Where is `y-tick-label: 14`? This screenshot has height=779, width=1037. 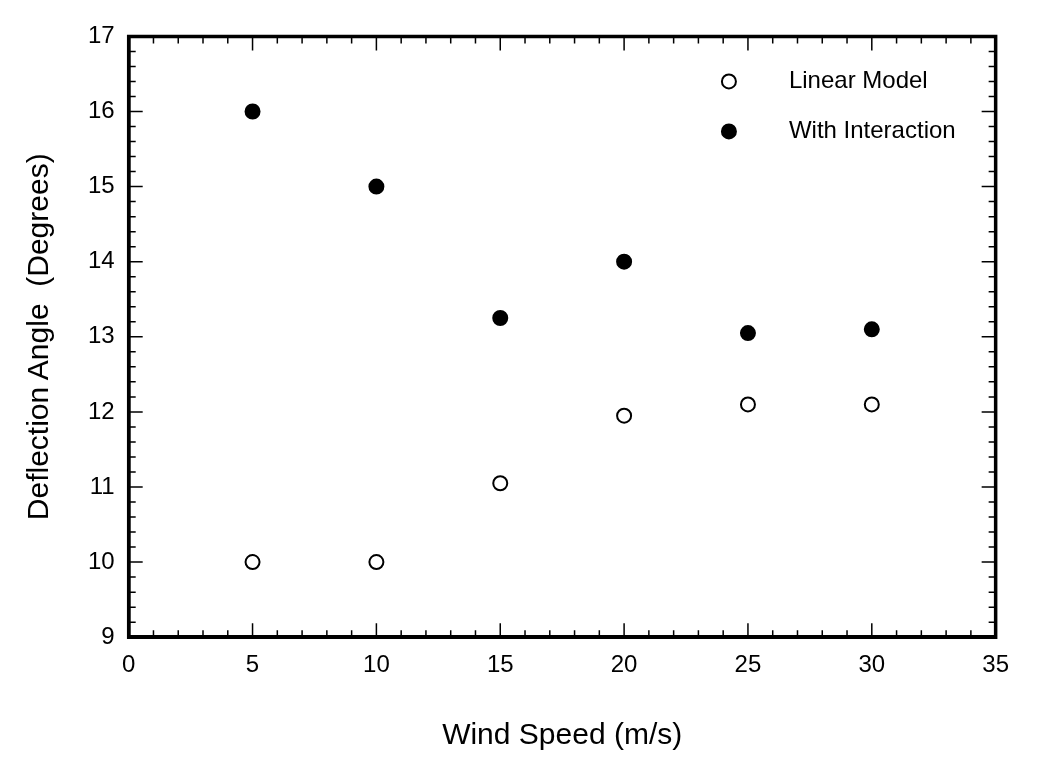 y-tick-label: 14 is located at coordinates (101, 260).